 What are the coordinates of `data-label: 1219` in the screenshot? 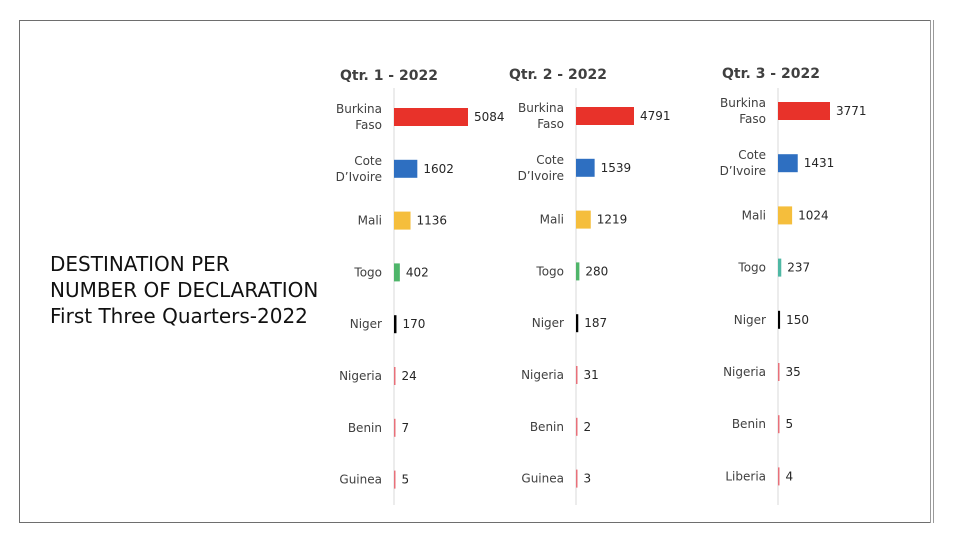 It's located at (612, 220).